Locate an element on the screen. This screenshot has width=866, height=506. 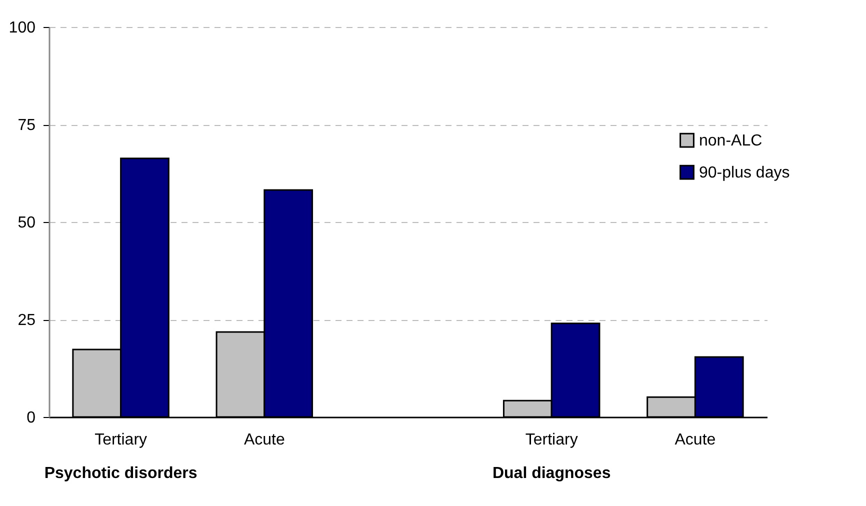
text: Dual diagnoses is located at coordinates (551, 473).